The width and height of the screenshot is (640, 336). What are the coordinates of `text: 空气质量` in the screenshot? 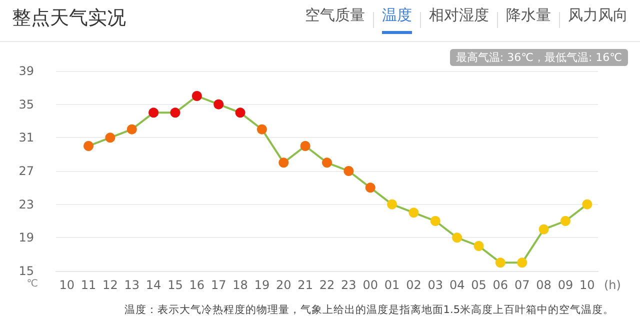 It's located at (335, 16).